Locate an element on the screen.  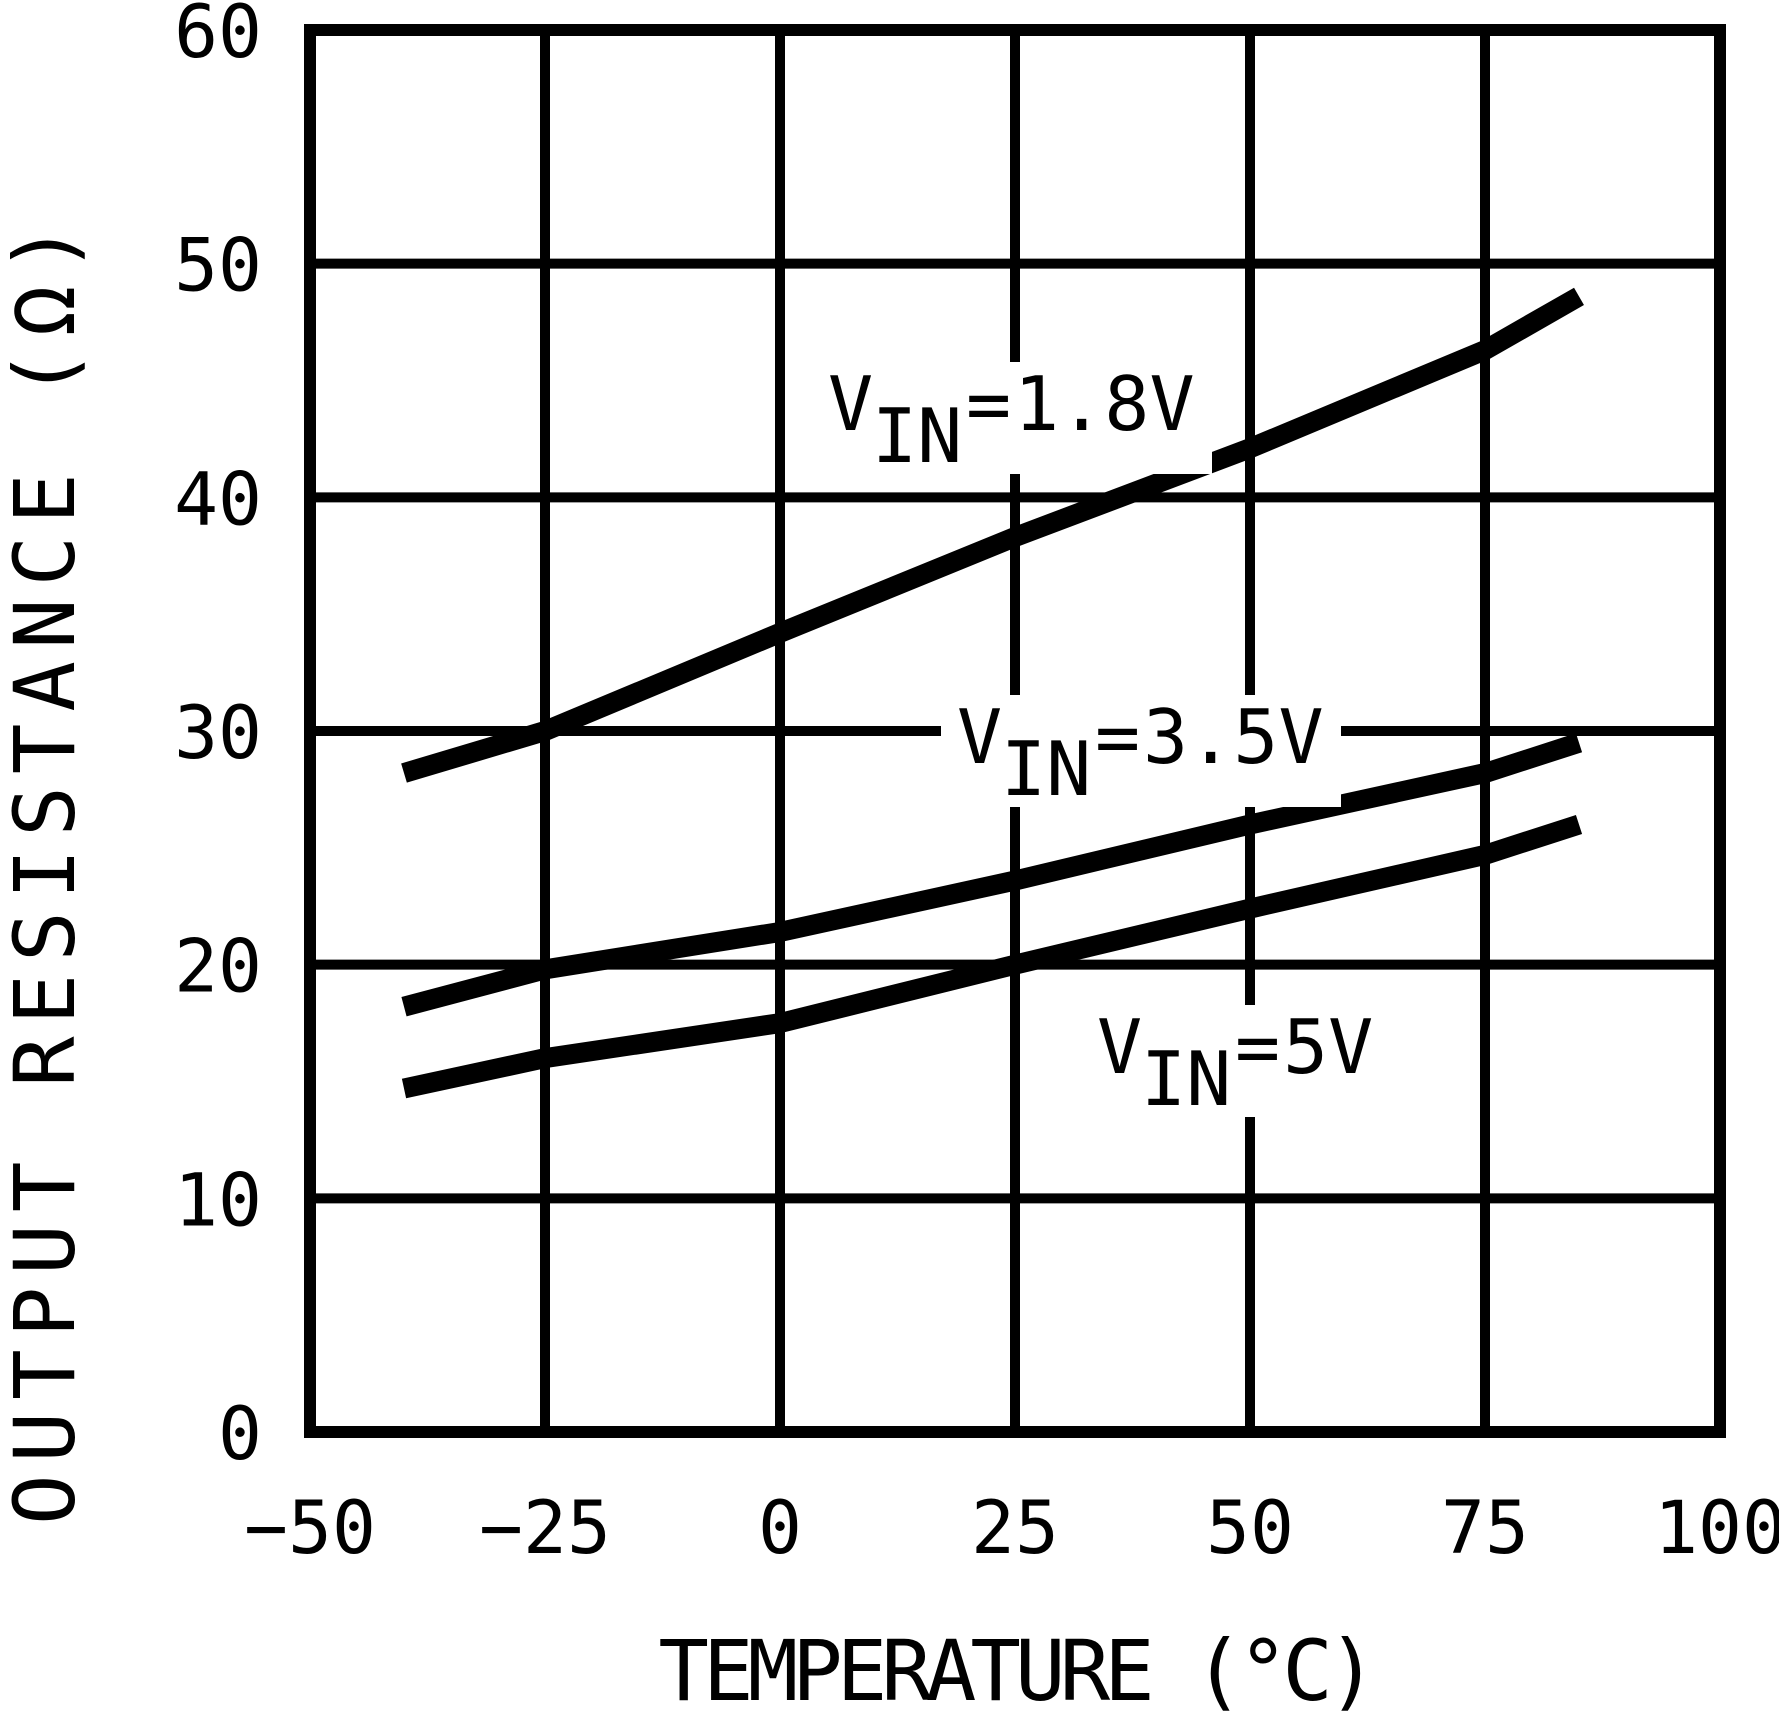
x-tick-label-75: 75 is located at coordinates (1485, 1528).